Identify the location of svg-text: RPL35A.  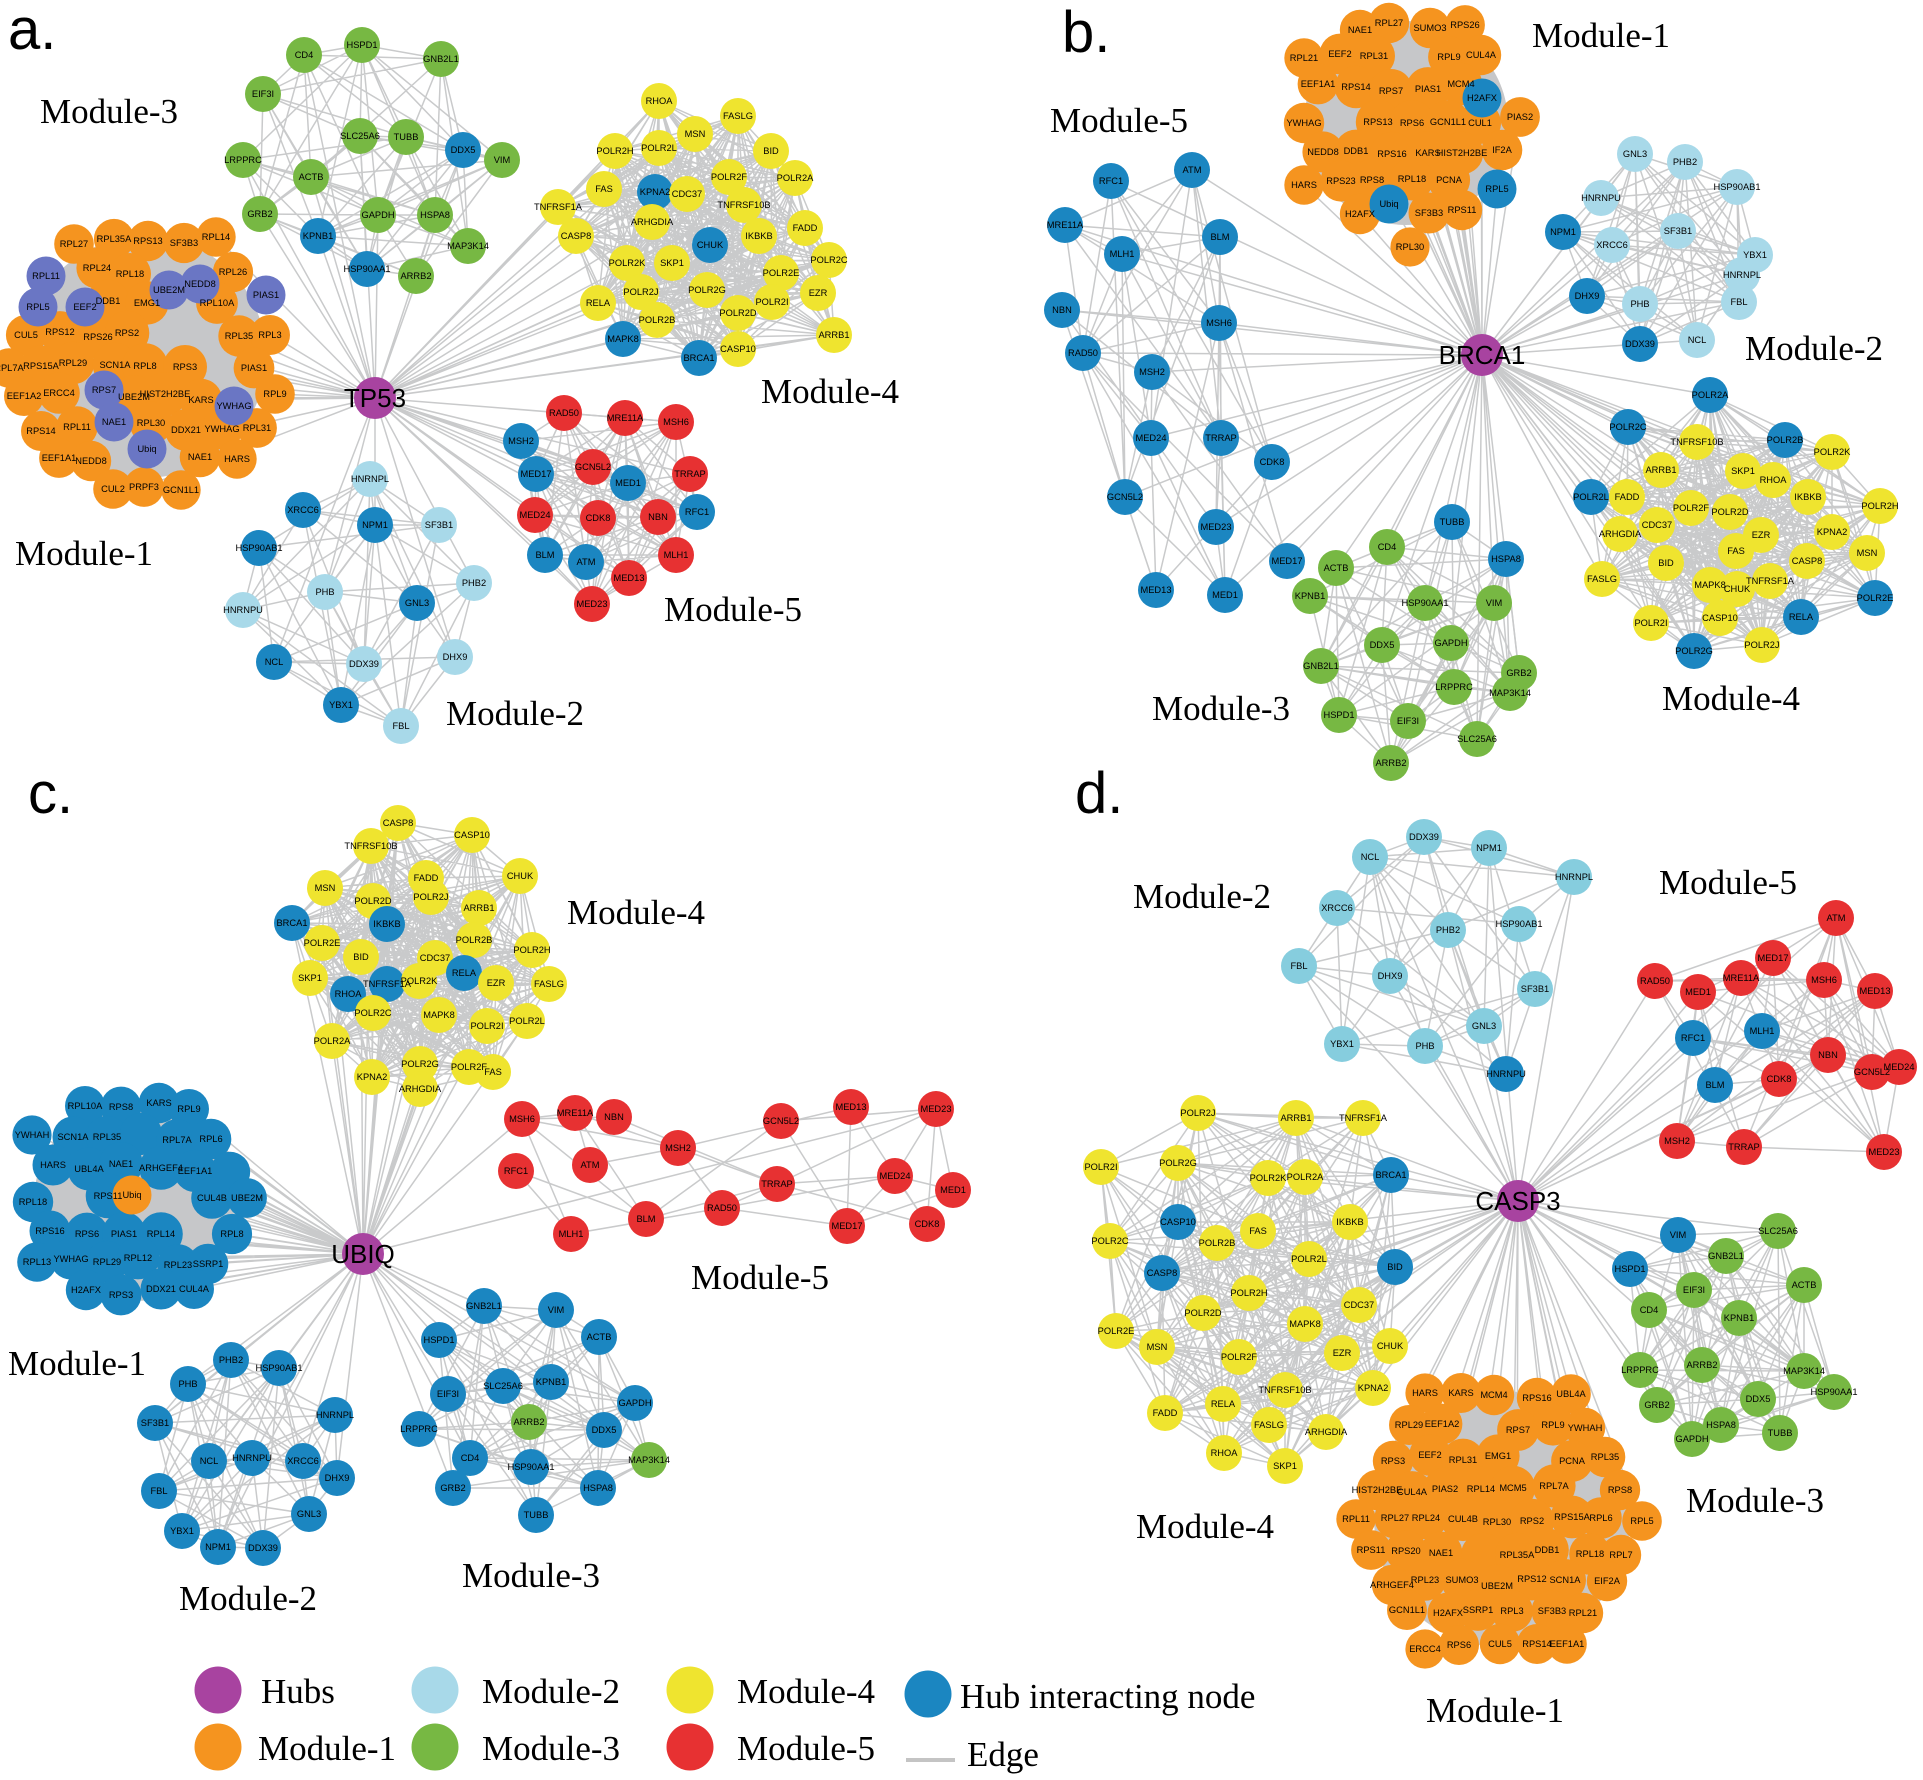
(1517, 1555).